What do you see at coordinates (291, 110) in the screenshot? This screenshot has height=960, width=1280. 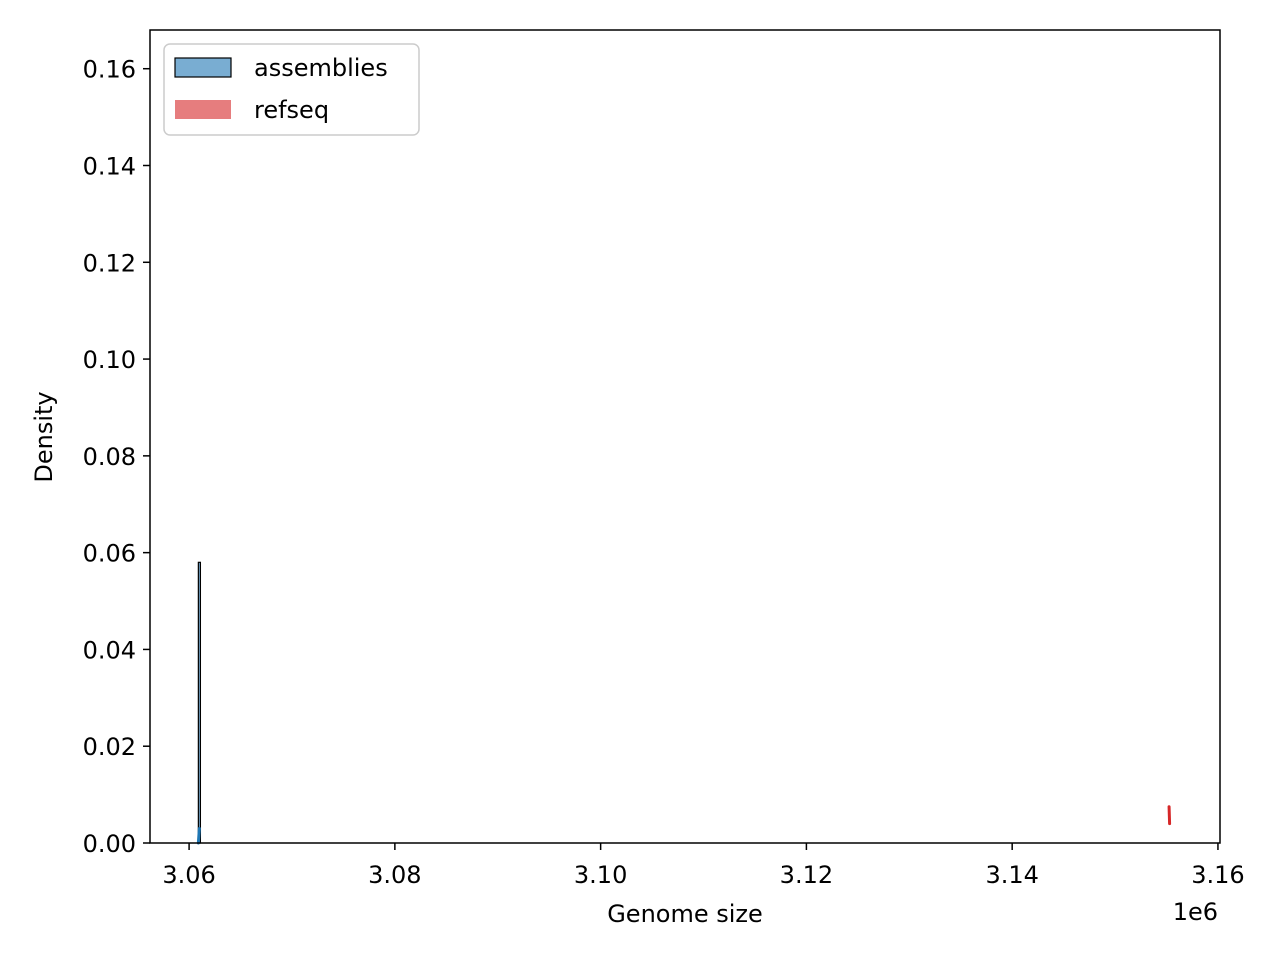 I see `legend-label-refseq: refseq` at bounding box center [291, 110].